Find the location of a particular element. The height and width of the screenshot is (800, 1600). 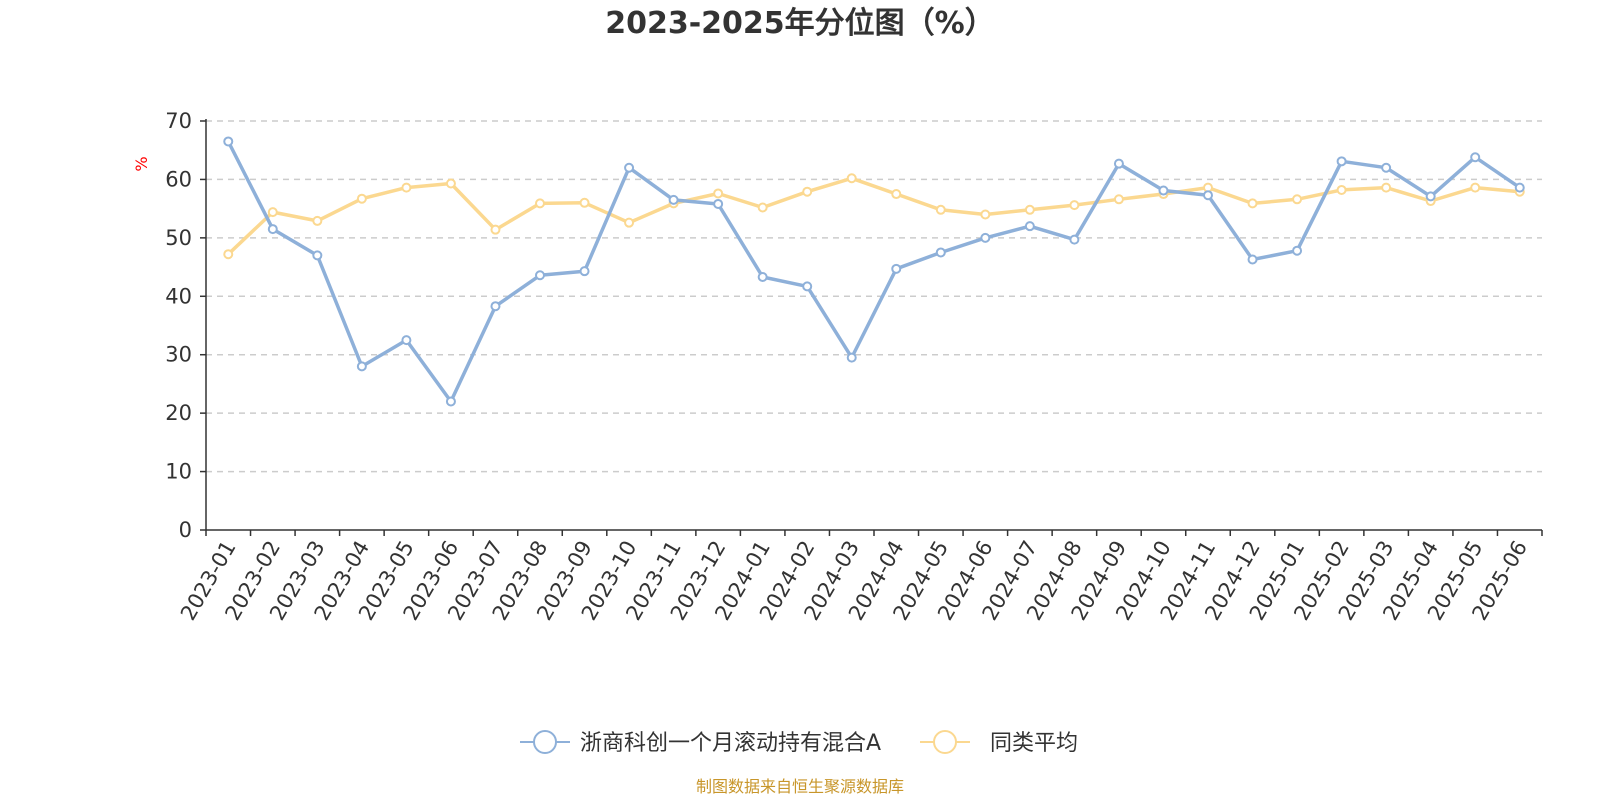

y-tick-label: 60 is located at coordinates (178, 179).